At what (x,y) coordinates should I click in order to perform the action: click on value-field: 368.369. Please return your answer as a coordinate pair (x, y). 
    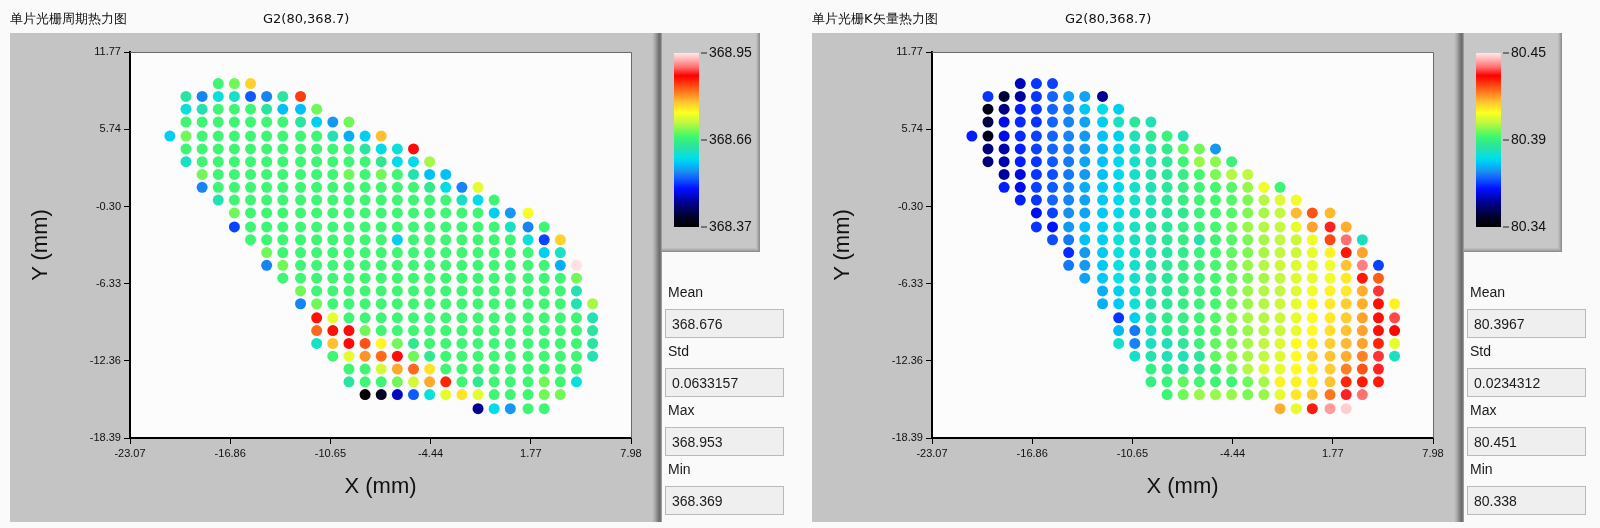
    Looking at the image, I should click on (724, 500).